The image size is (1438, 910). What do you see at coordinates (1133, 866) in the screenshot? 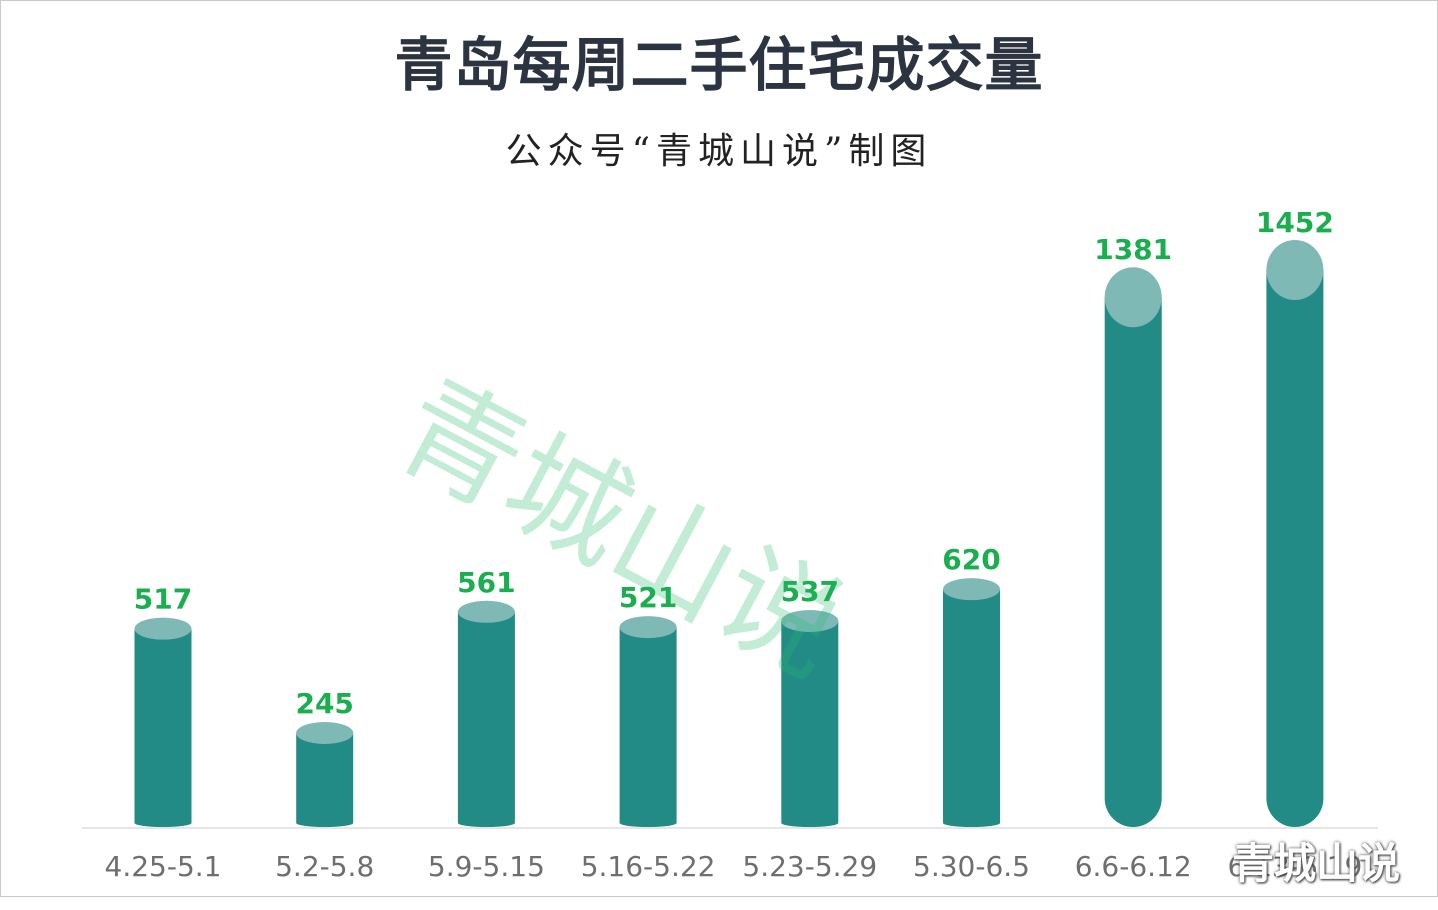
I see `x-tick-label: 6.6-6.12` at bounding box center [1133, 866].